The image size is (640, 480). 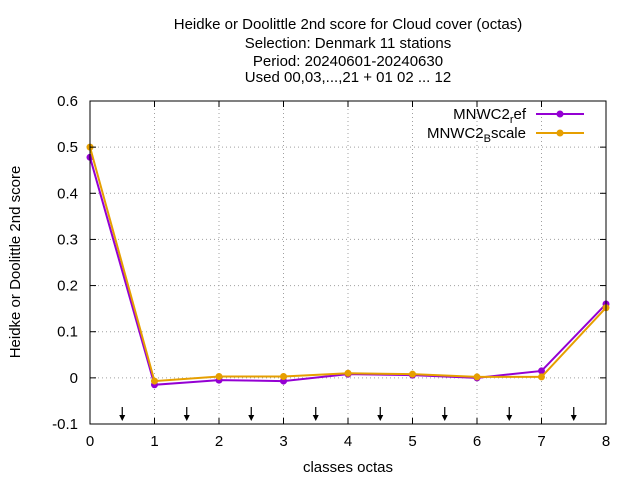 What do you see at coordinates (412, 441) in the screenshot?
I see `x-tick-label: 5` at bounding box center [412, 441].